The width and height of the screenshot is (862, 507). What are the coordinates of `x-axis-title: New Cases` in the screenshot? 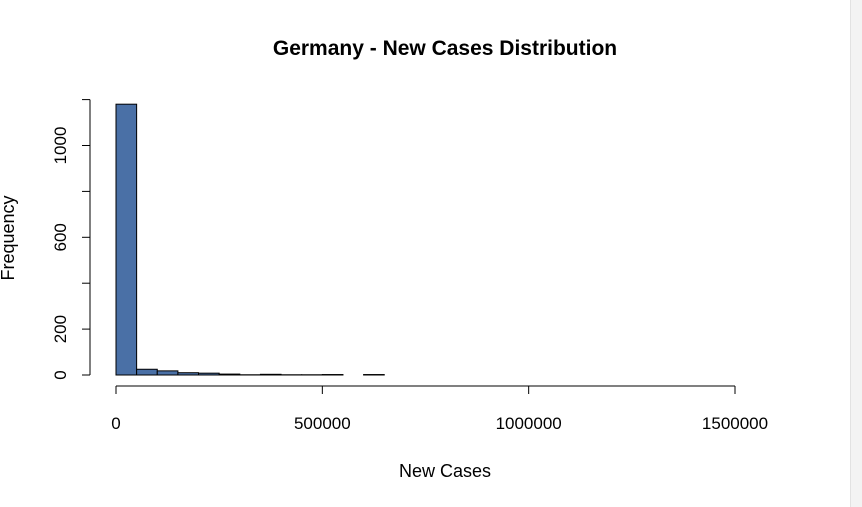 It's located at (445, 471).